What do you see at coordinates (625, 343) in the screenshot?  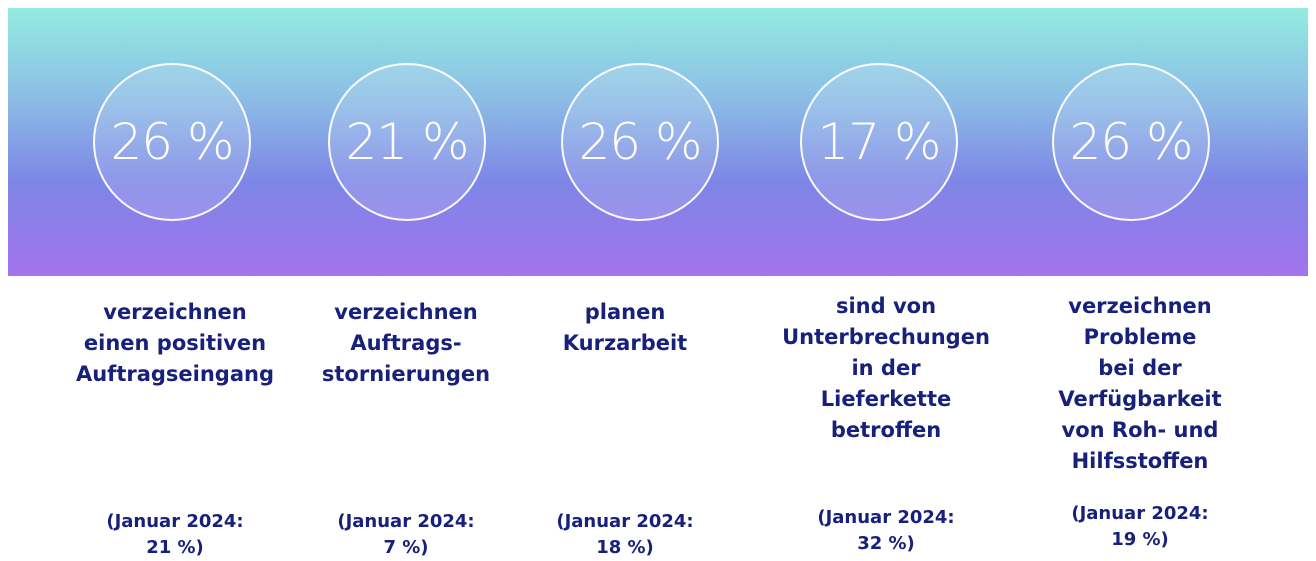 I see `description-line: Kurzarbeit` at bounding box center [625, 343].